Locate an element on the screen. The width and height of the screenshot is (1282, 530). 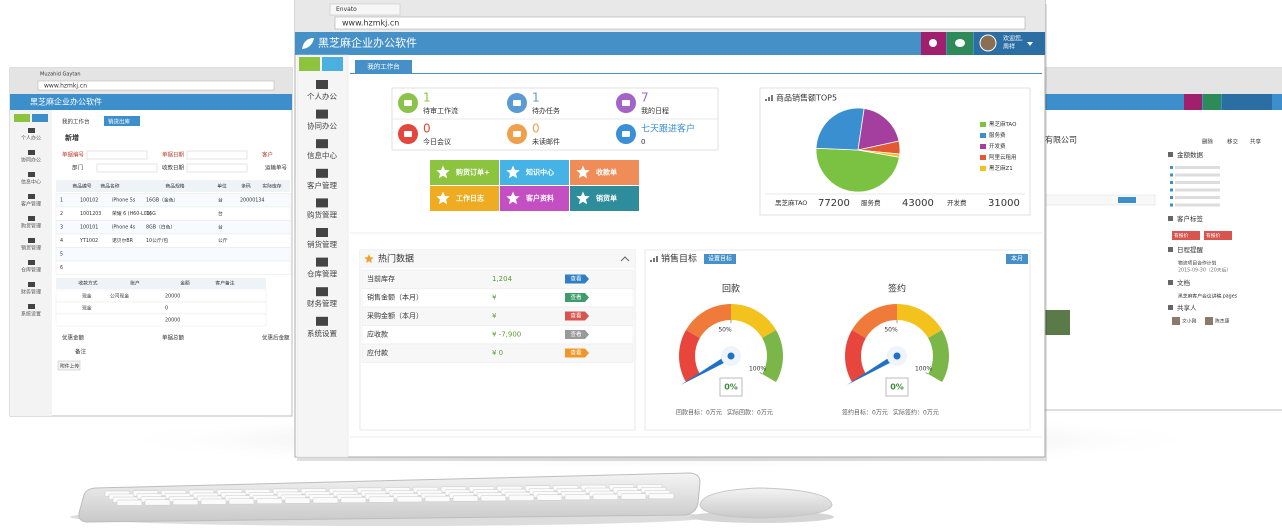
table-cell: iPhone 5s is located at coordinates (124, 201).